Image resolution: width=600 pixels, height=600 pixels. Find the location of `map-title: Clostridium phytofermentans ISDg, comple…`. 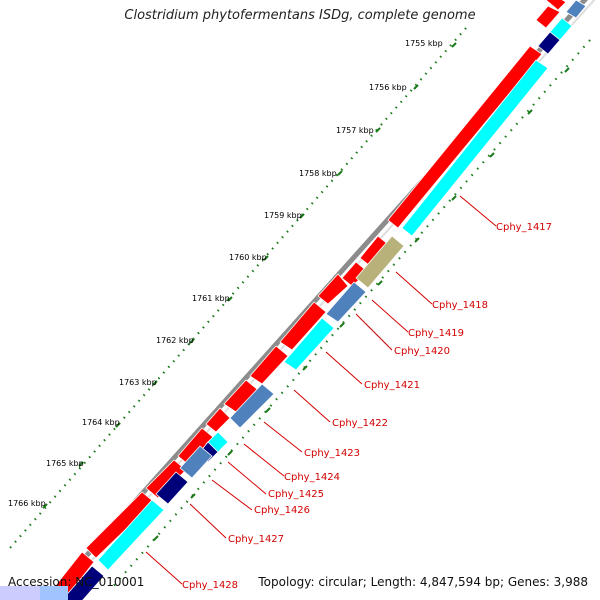

map-title: Clostridium phytofermentans ISDg, comple… is located at coordinates (300, 15).